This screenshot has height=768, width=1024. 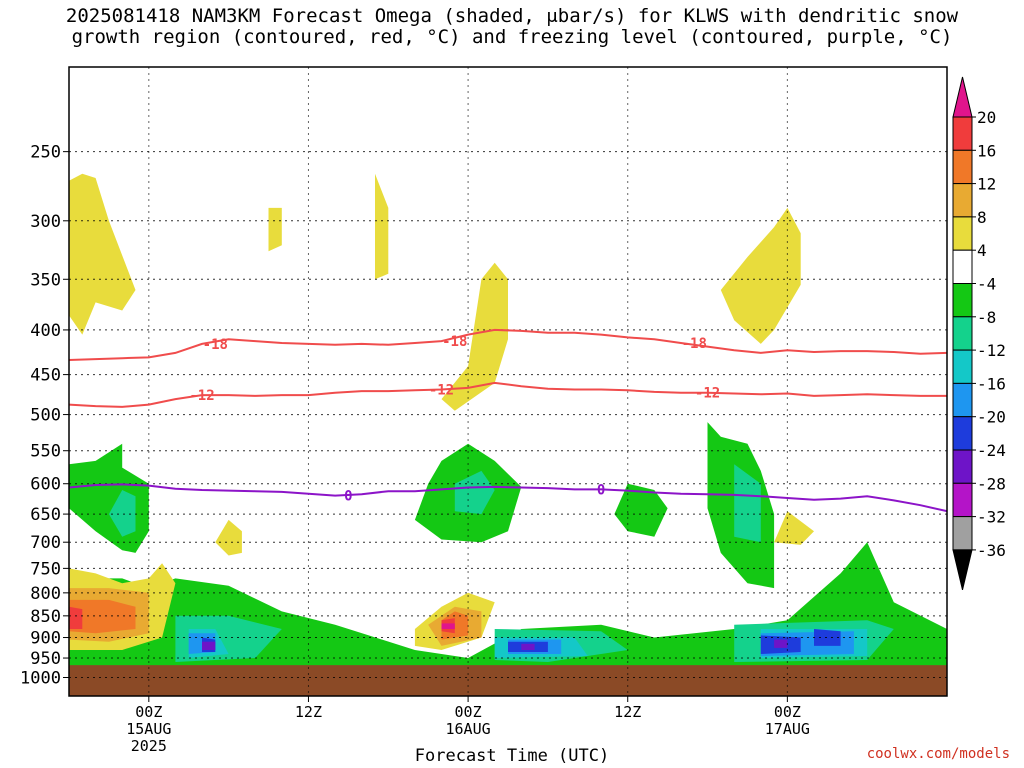 I want to click on terrain-fill, so click(x=508, y=680).